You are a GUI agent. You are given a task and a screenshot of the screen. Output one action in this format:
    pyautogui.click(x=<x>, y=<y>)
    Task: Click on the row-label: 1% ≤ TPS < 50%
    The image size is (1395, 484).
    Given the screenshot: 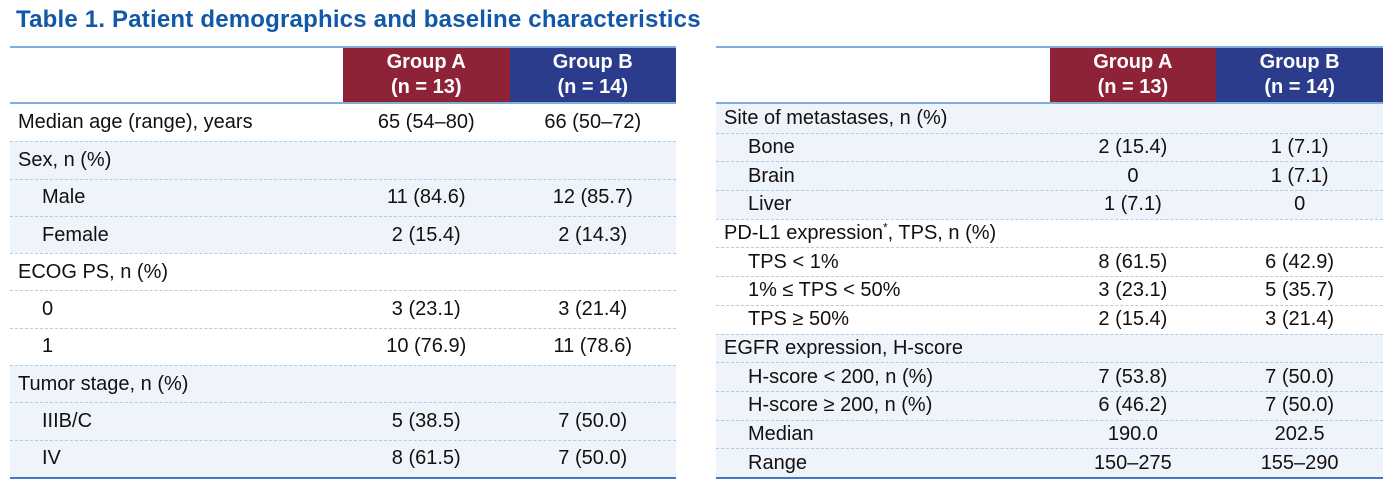 What is the action you would take?
    pyautogui.click(x=824, y=290)
    